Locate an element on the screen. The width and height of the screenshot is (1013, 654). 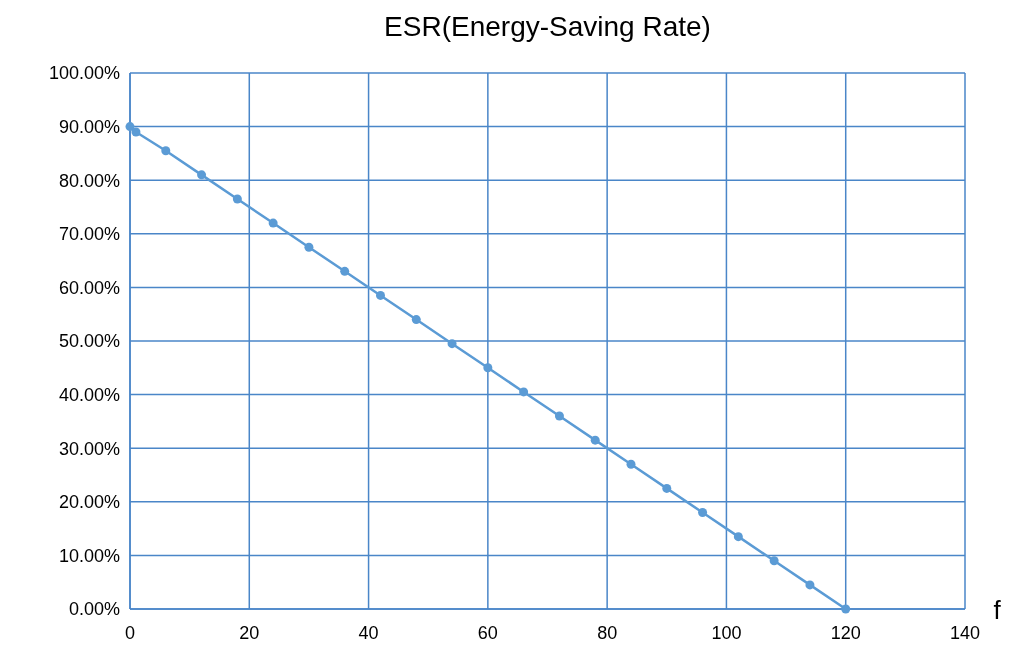
x-tick-label: 20 is located at coordinates (249, 633).